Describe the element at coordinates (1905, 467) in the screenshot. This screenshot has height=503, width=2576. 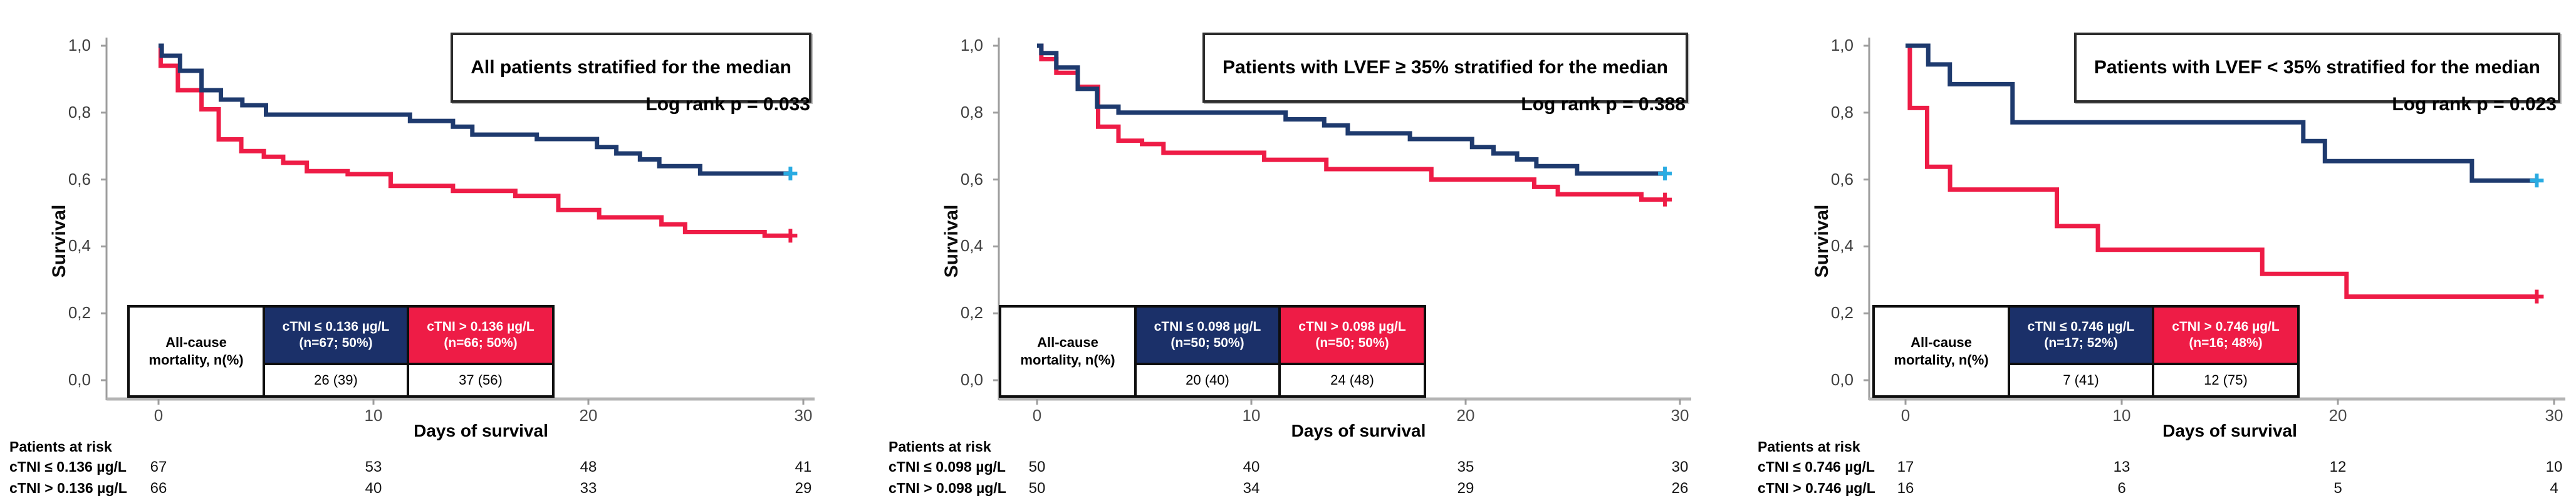
I see `at-risk-value: 17` at that location.